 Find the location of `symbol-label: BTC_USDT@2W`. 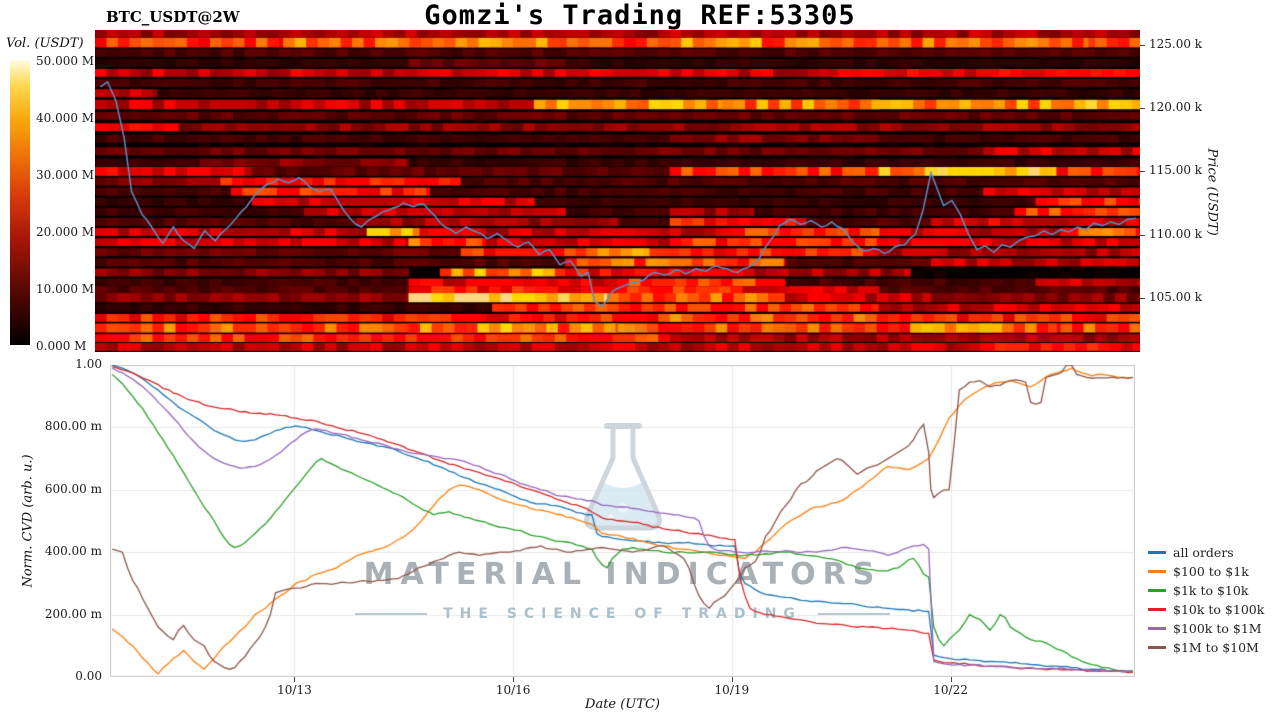

symbol-label: BTC_USDT@2W is located at coordinates (173, 17).